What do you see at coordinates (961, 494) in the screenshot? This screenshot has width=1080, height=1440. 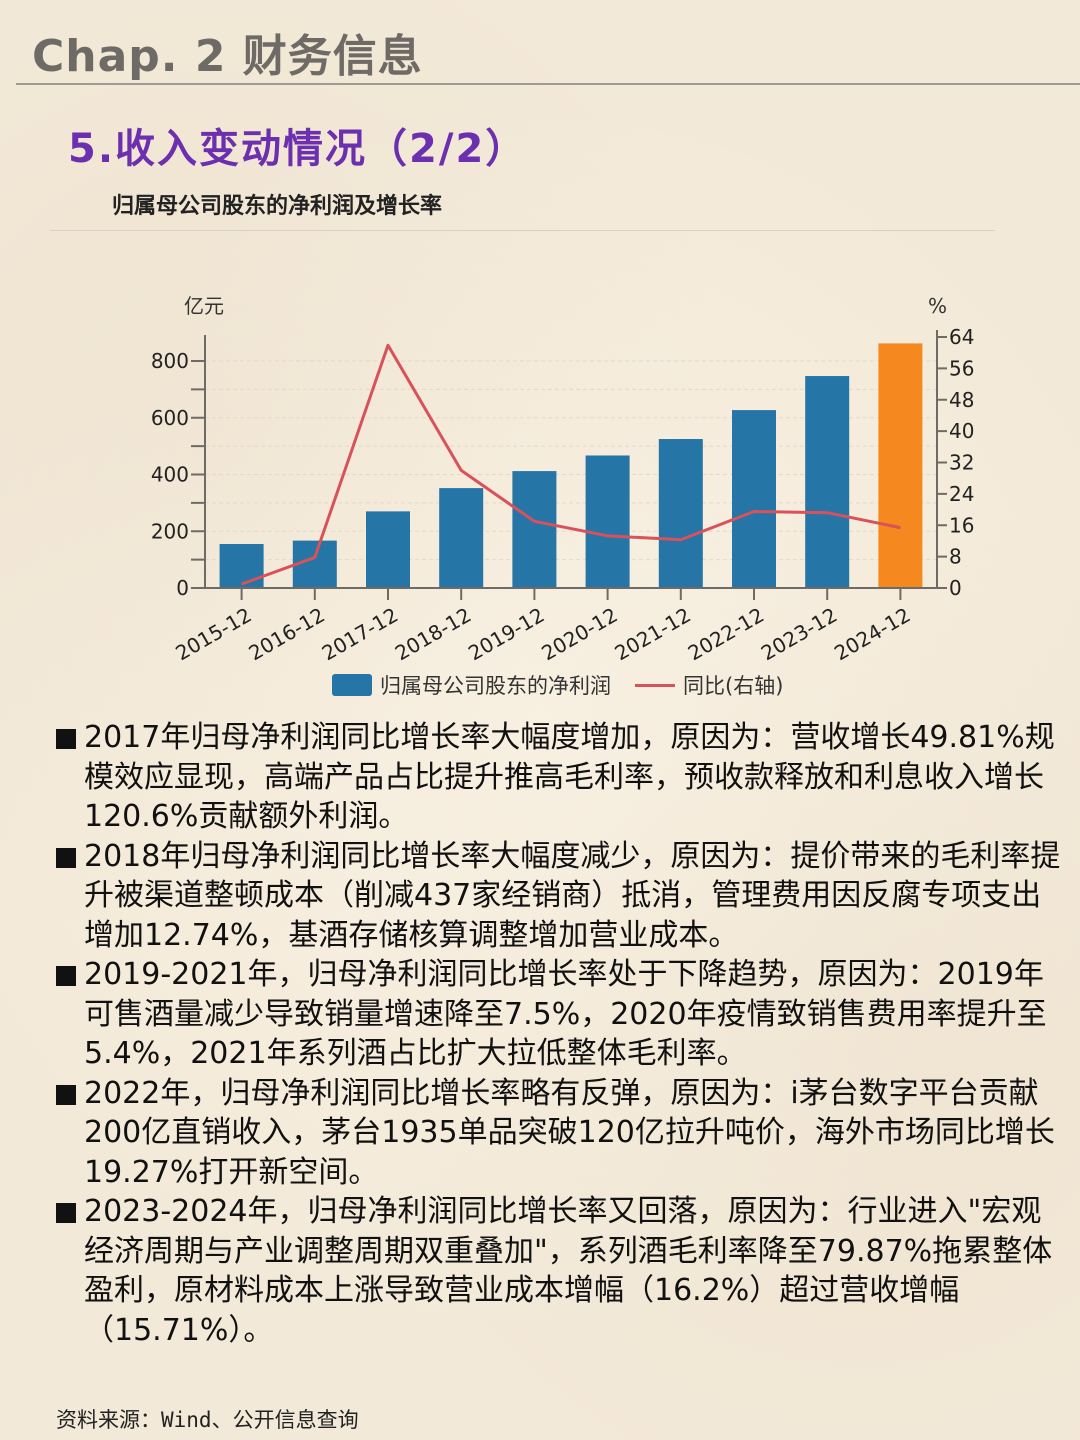 I see `right-axis-tick-label: 24` at bounding box center [961, 494].